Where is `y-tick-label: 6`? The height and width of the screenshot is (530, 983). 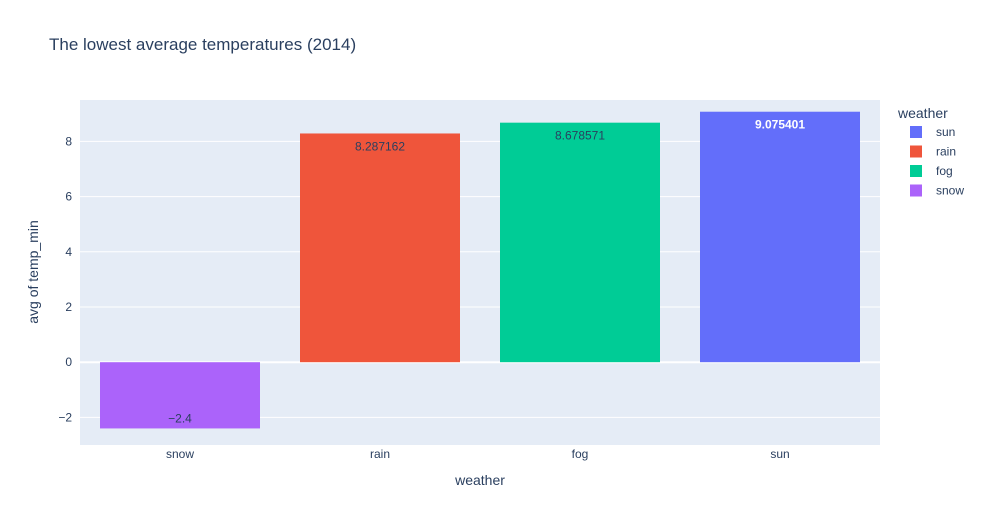 y-tick-label: 6 is located at coordinates (68, 197).